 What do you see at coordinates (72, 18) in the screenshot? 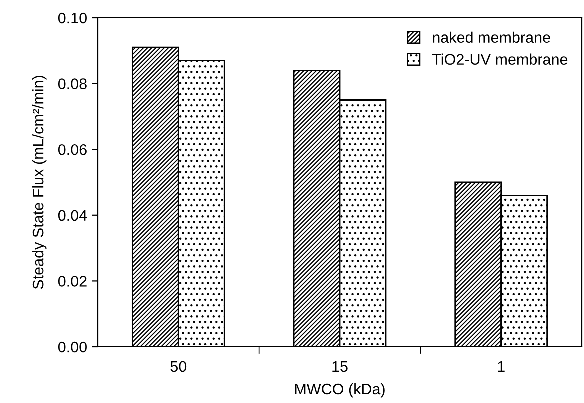
I see `y-tick-label: 0.10` at bounding box center [72, 18].